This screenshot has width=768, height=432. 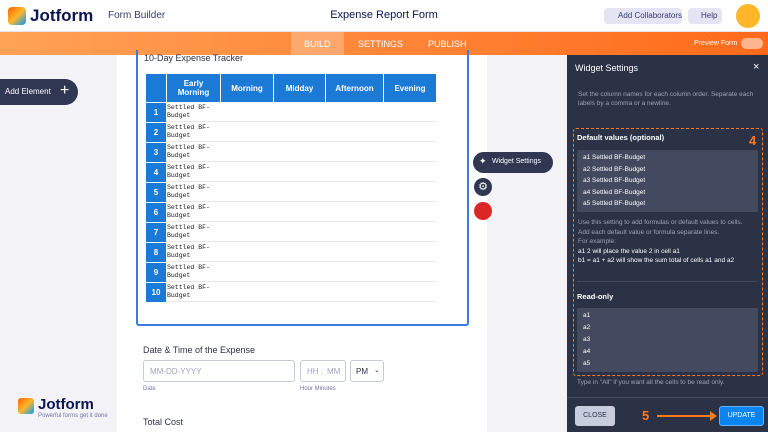 I want to click on row-number: 8, so click(x=156, y=252).